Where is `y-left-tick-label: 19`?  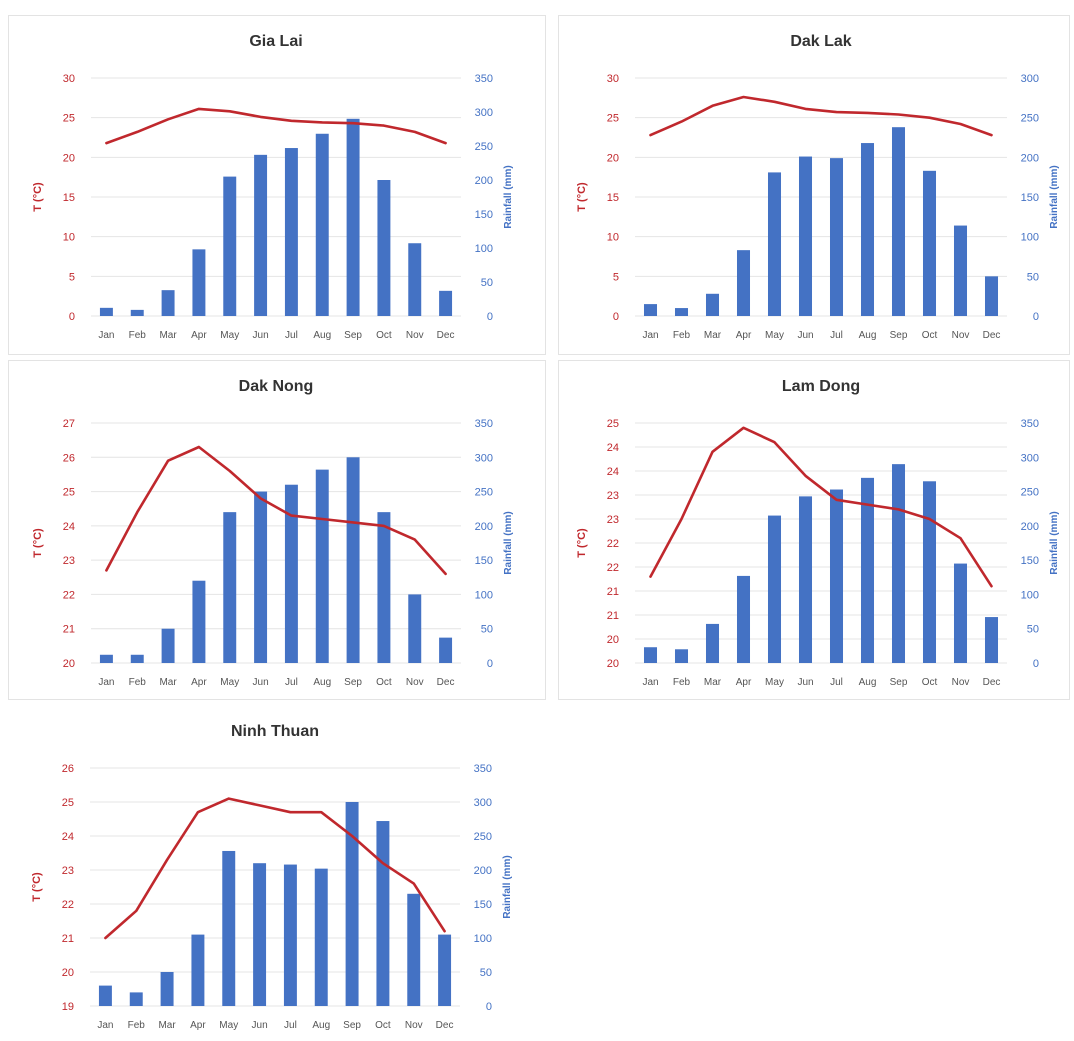
y-left-tick-label: 19 is located at coordinates (68, 1007).